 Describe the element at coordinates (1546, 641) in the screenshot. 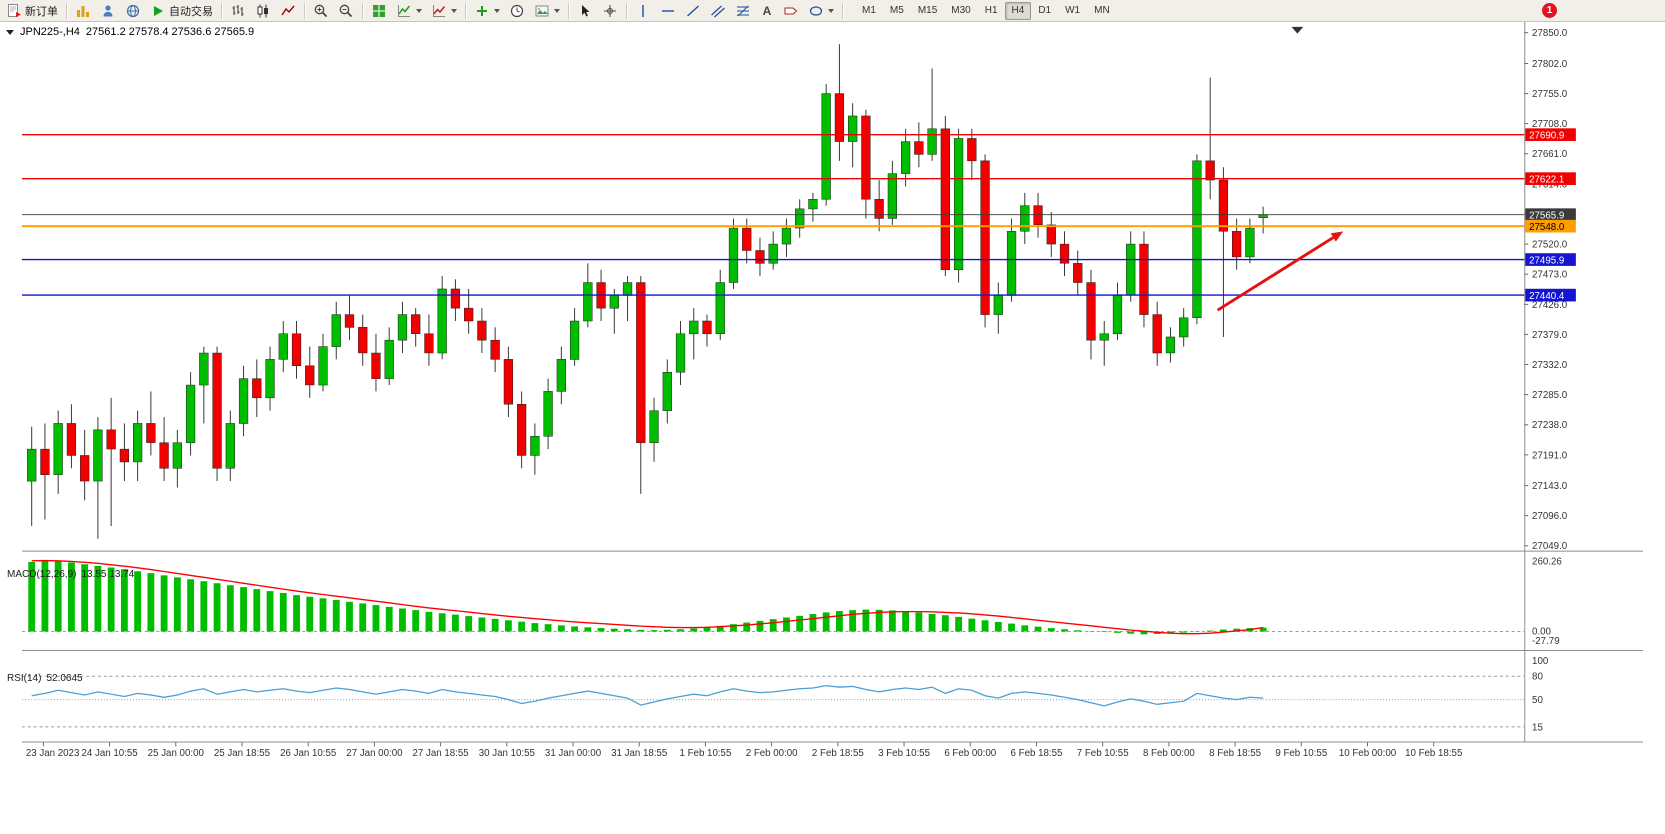

I see `svg-text: -27.79` at that location.